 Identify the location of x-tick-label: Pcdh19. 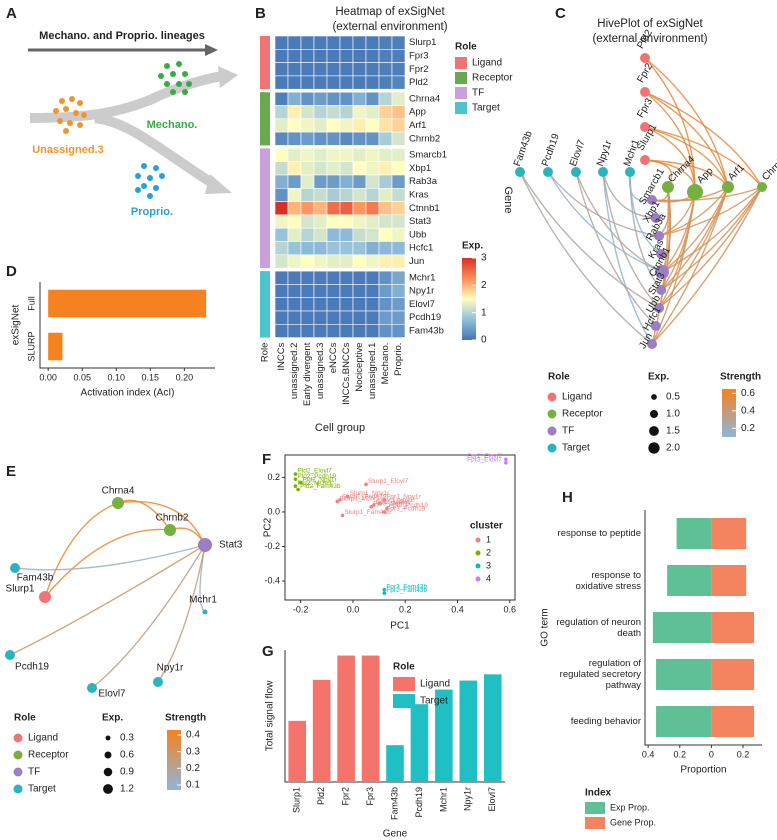
(419, 802).